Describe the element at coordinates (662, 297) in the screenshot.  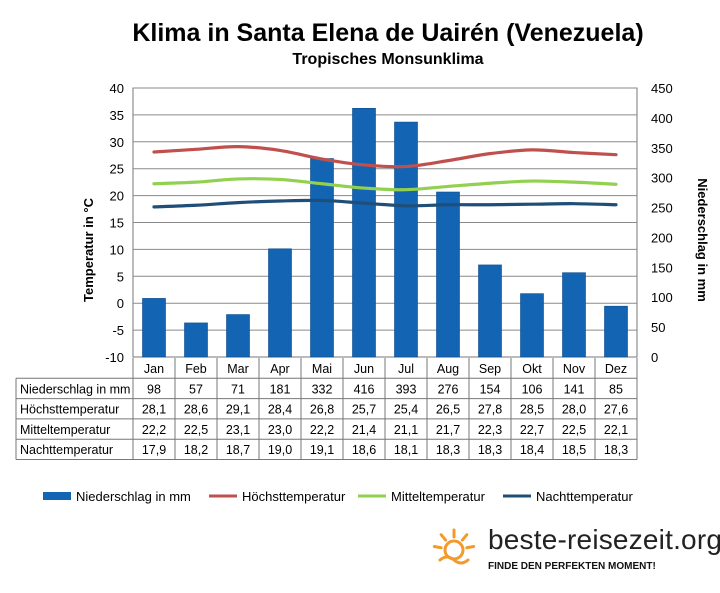
I see `right-tick-label: 100` at that location.